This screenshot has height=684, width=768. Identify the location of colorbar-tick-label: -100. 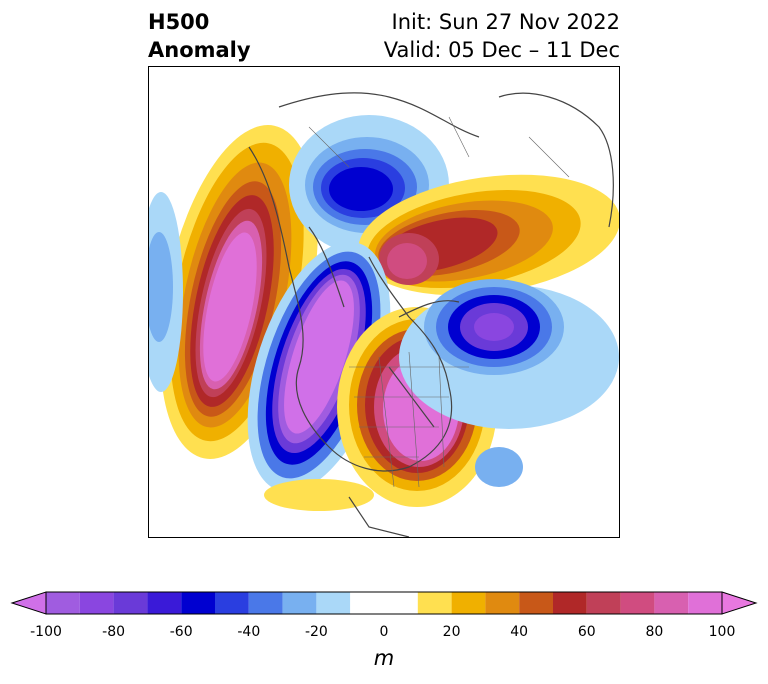
(46, 632).